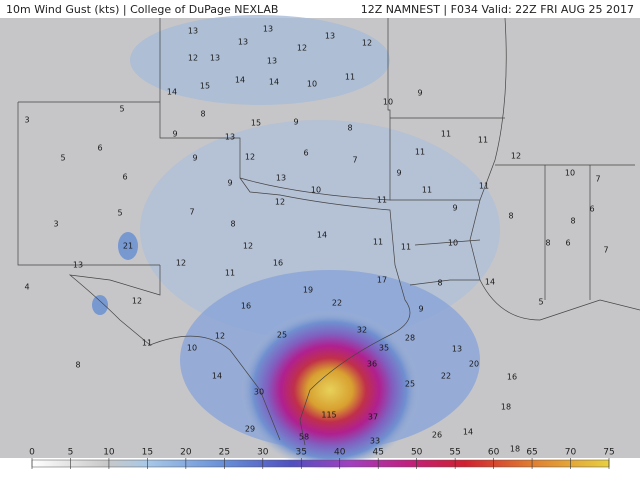 This screenshot has height=480, width=640. Describe the element at coordinates (515, 449) in the screenshot. I see `gust-label: 18` at that location.